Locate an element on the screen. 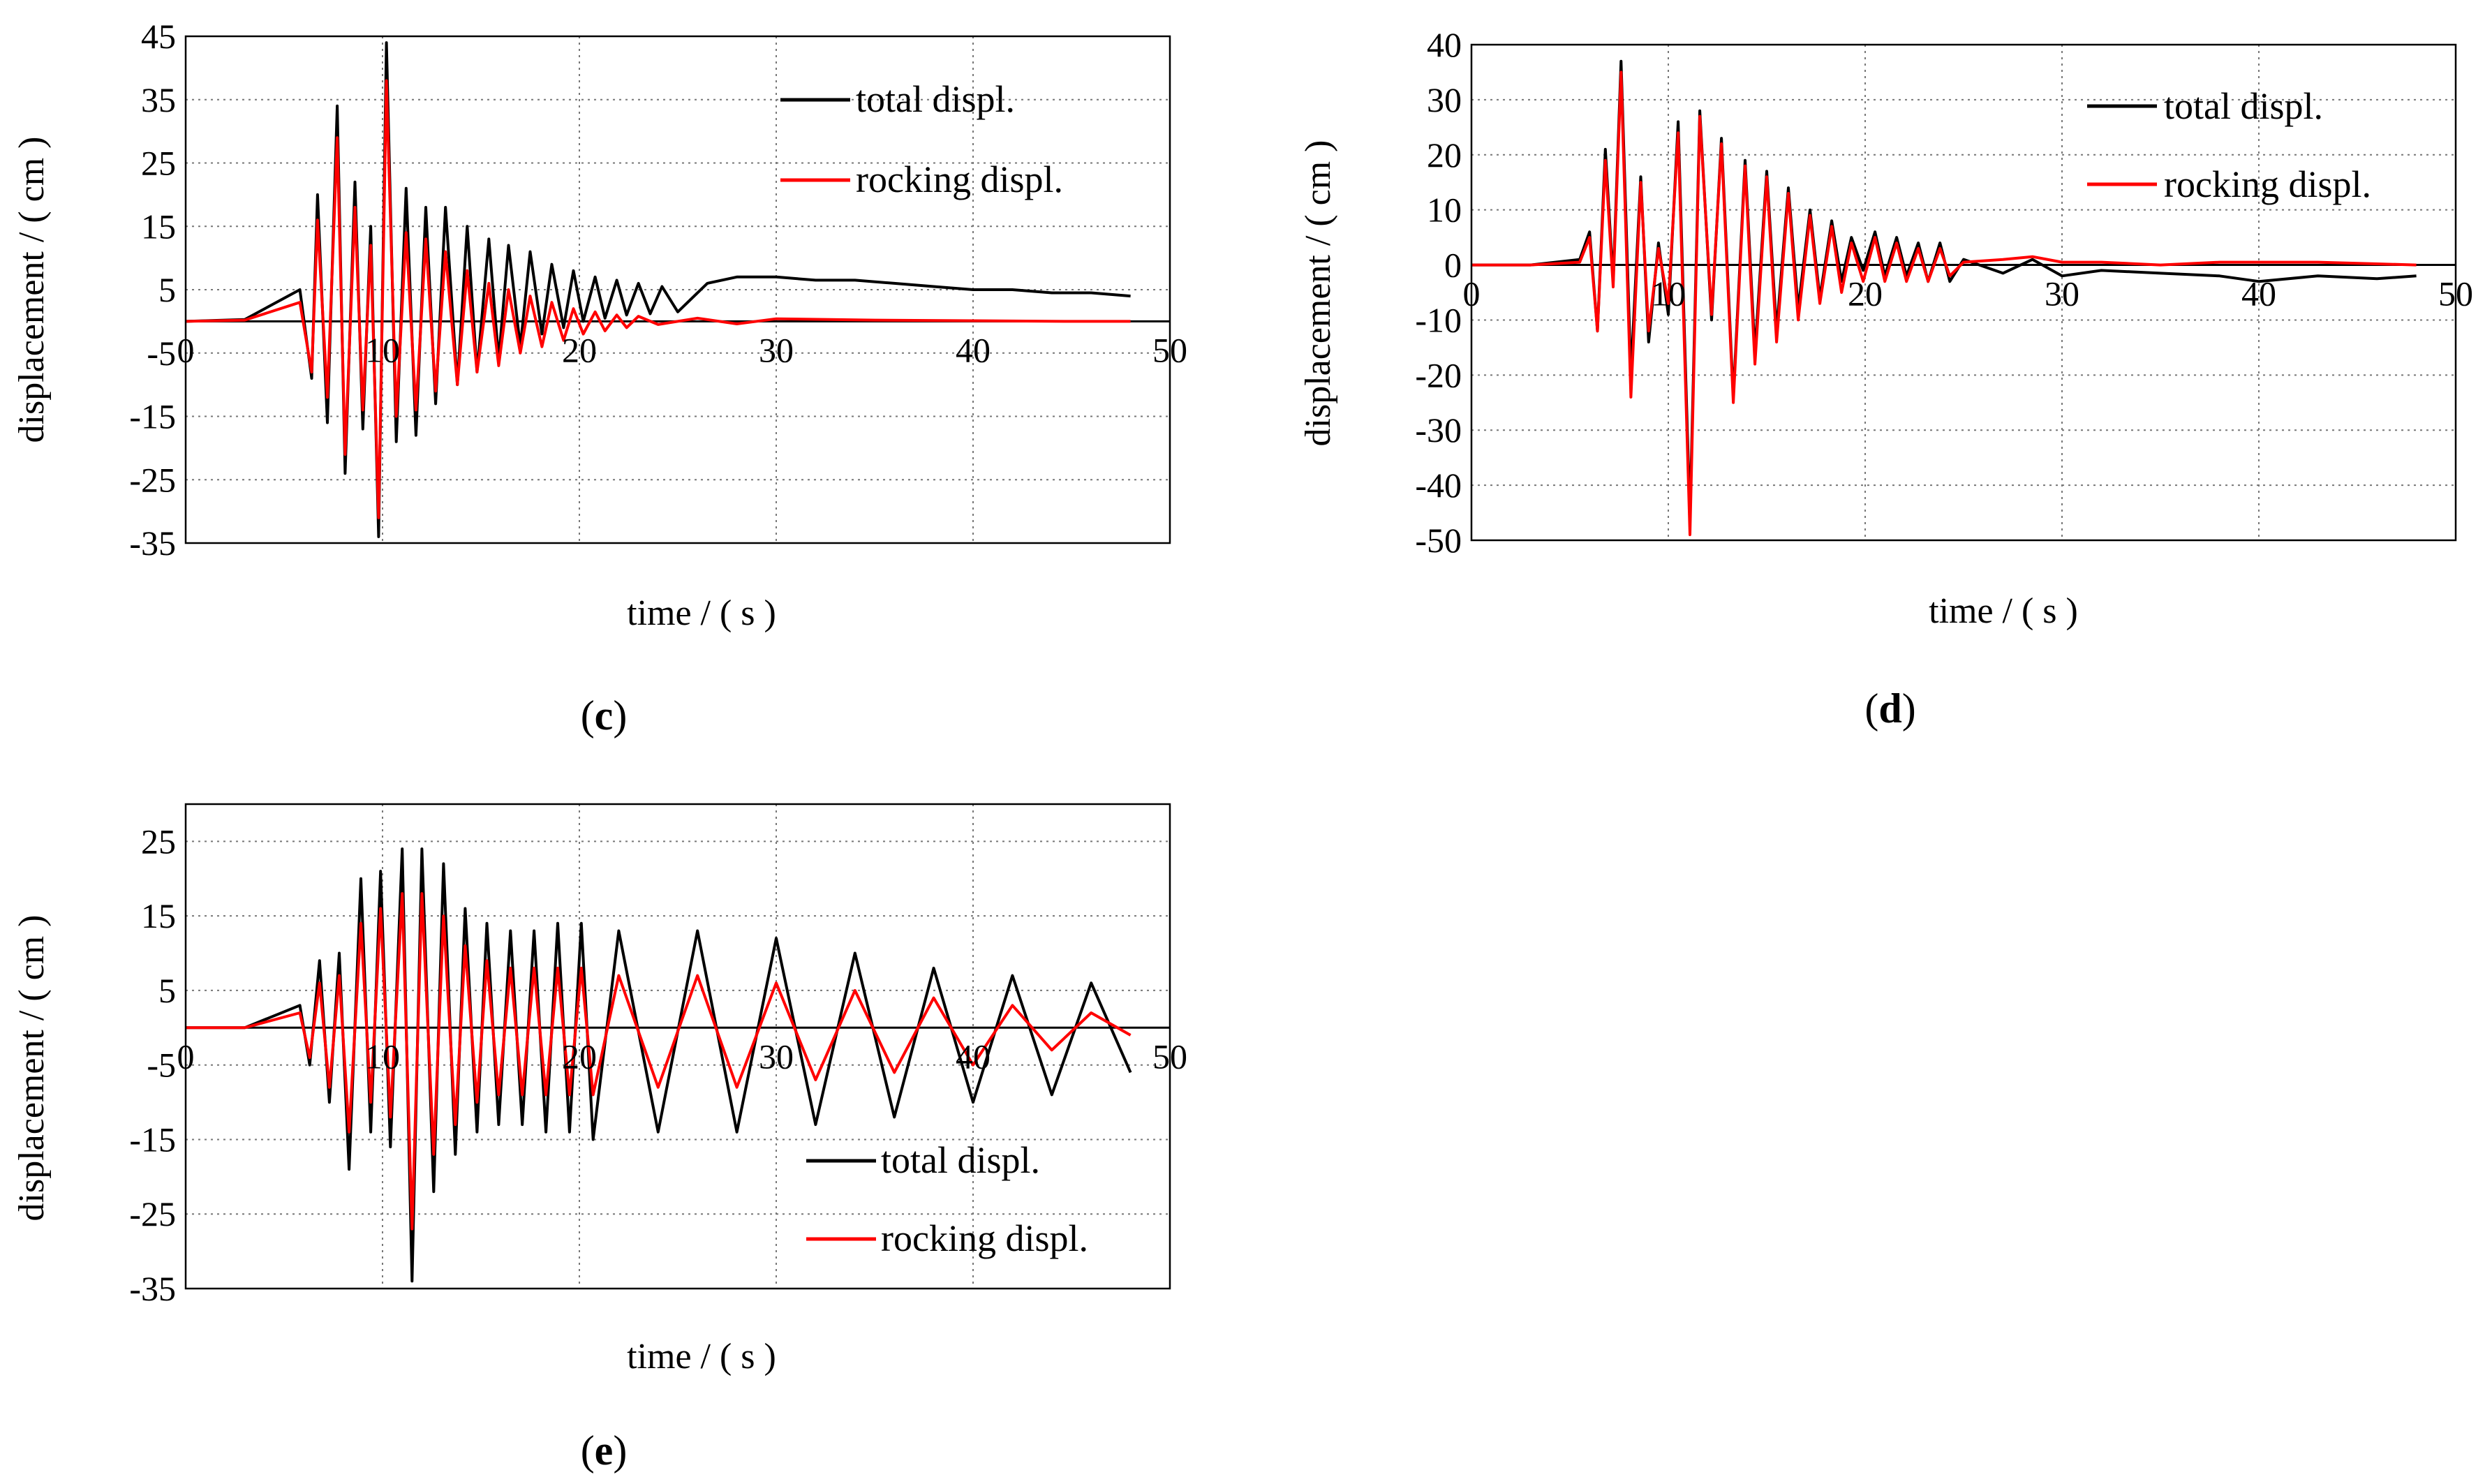 The image size is (2492, 1484). y-tick-label: 35 is located at coordinates (158, 99).